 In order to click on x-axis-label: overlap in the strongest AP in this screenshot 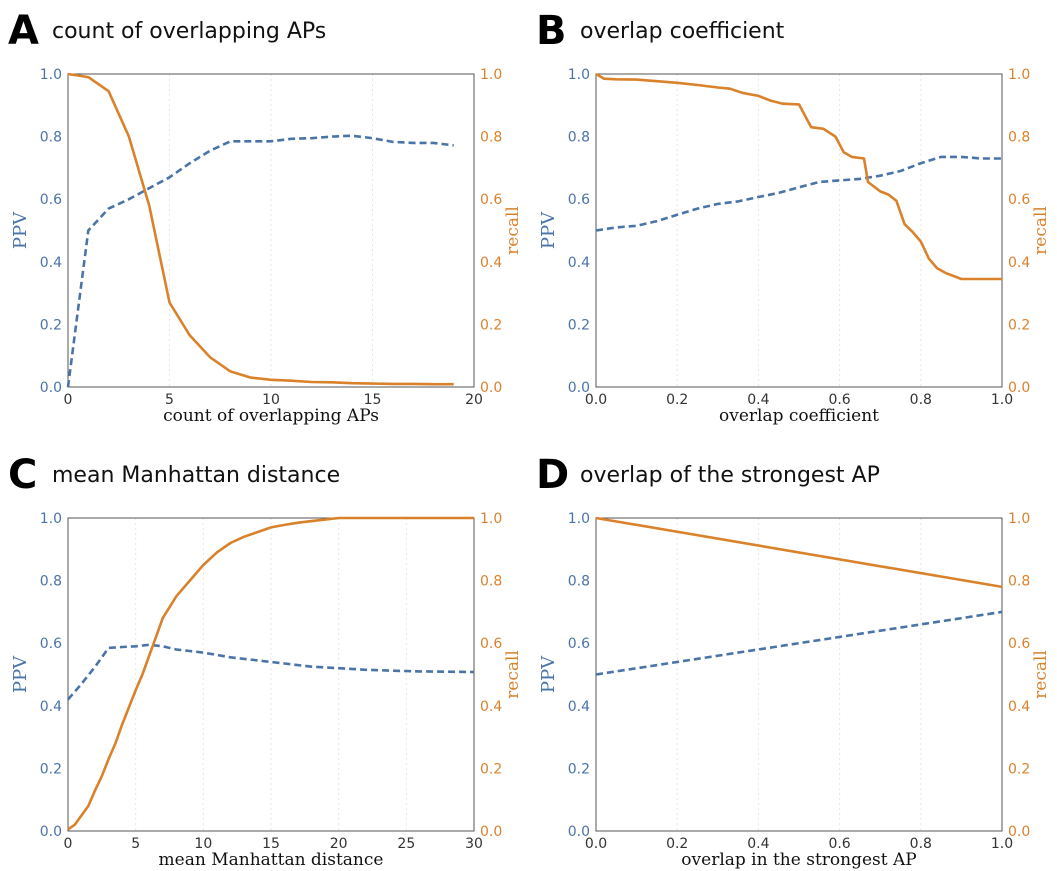, I will do `click(798, 860)`.